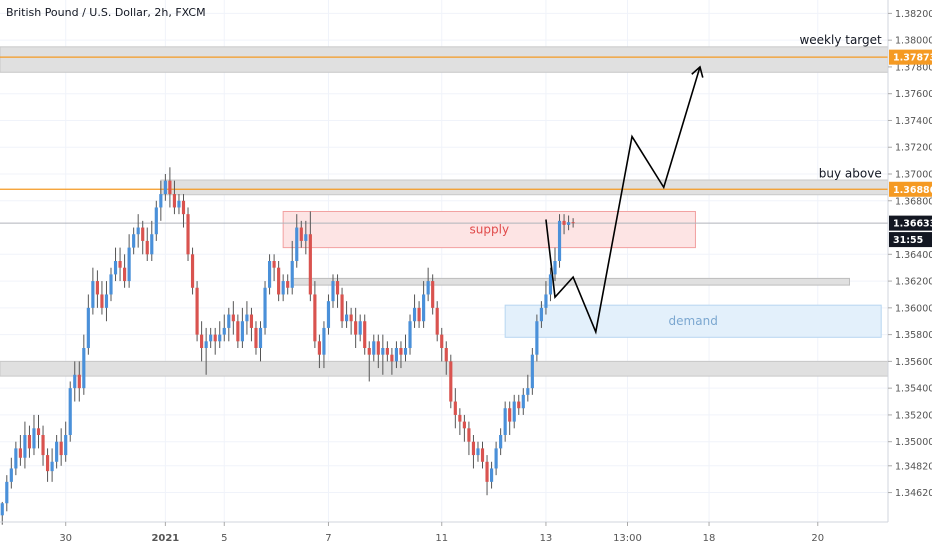 This screenshot has height=555, width=932. Describe the element at coordinates (913, 282) in the screenshot. I see `y-tick-label: 1.36200` at that location.